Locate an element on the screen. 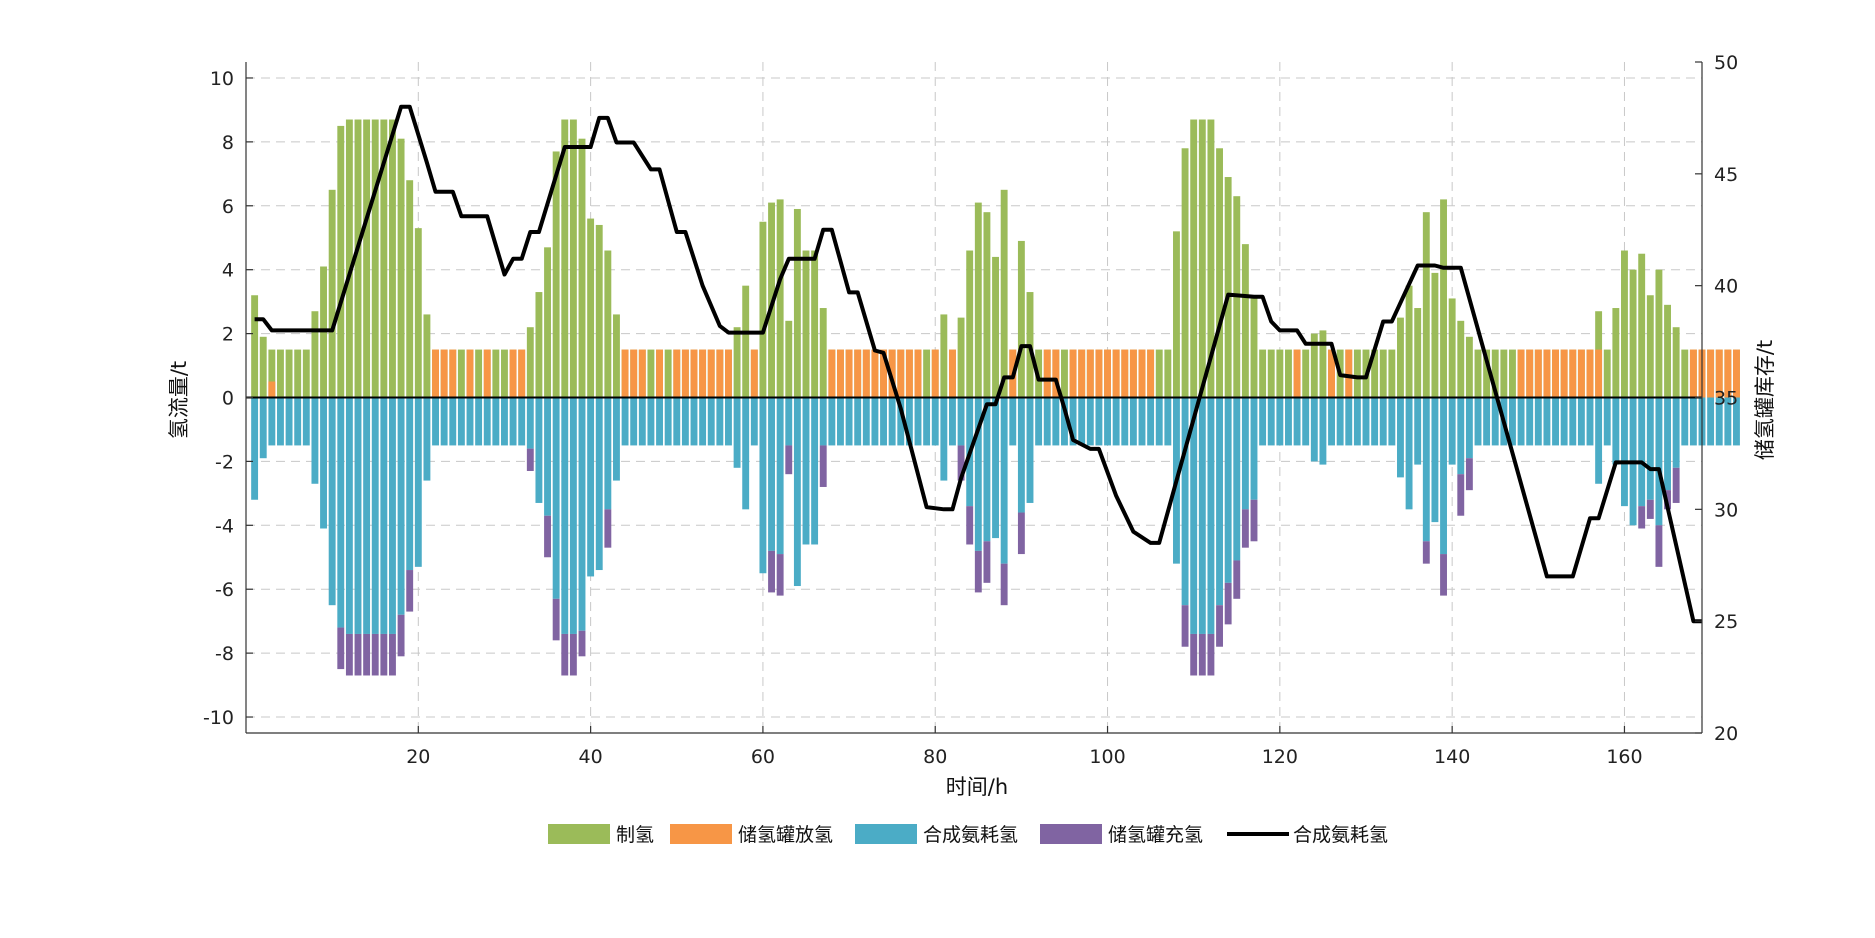 The image size is (1875, 938). y-left-tick-label: -2 is located at coordinates (224, 462).